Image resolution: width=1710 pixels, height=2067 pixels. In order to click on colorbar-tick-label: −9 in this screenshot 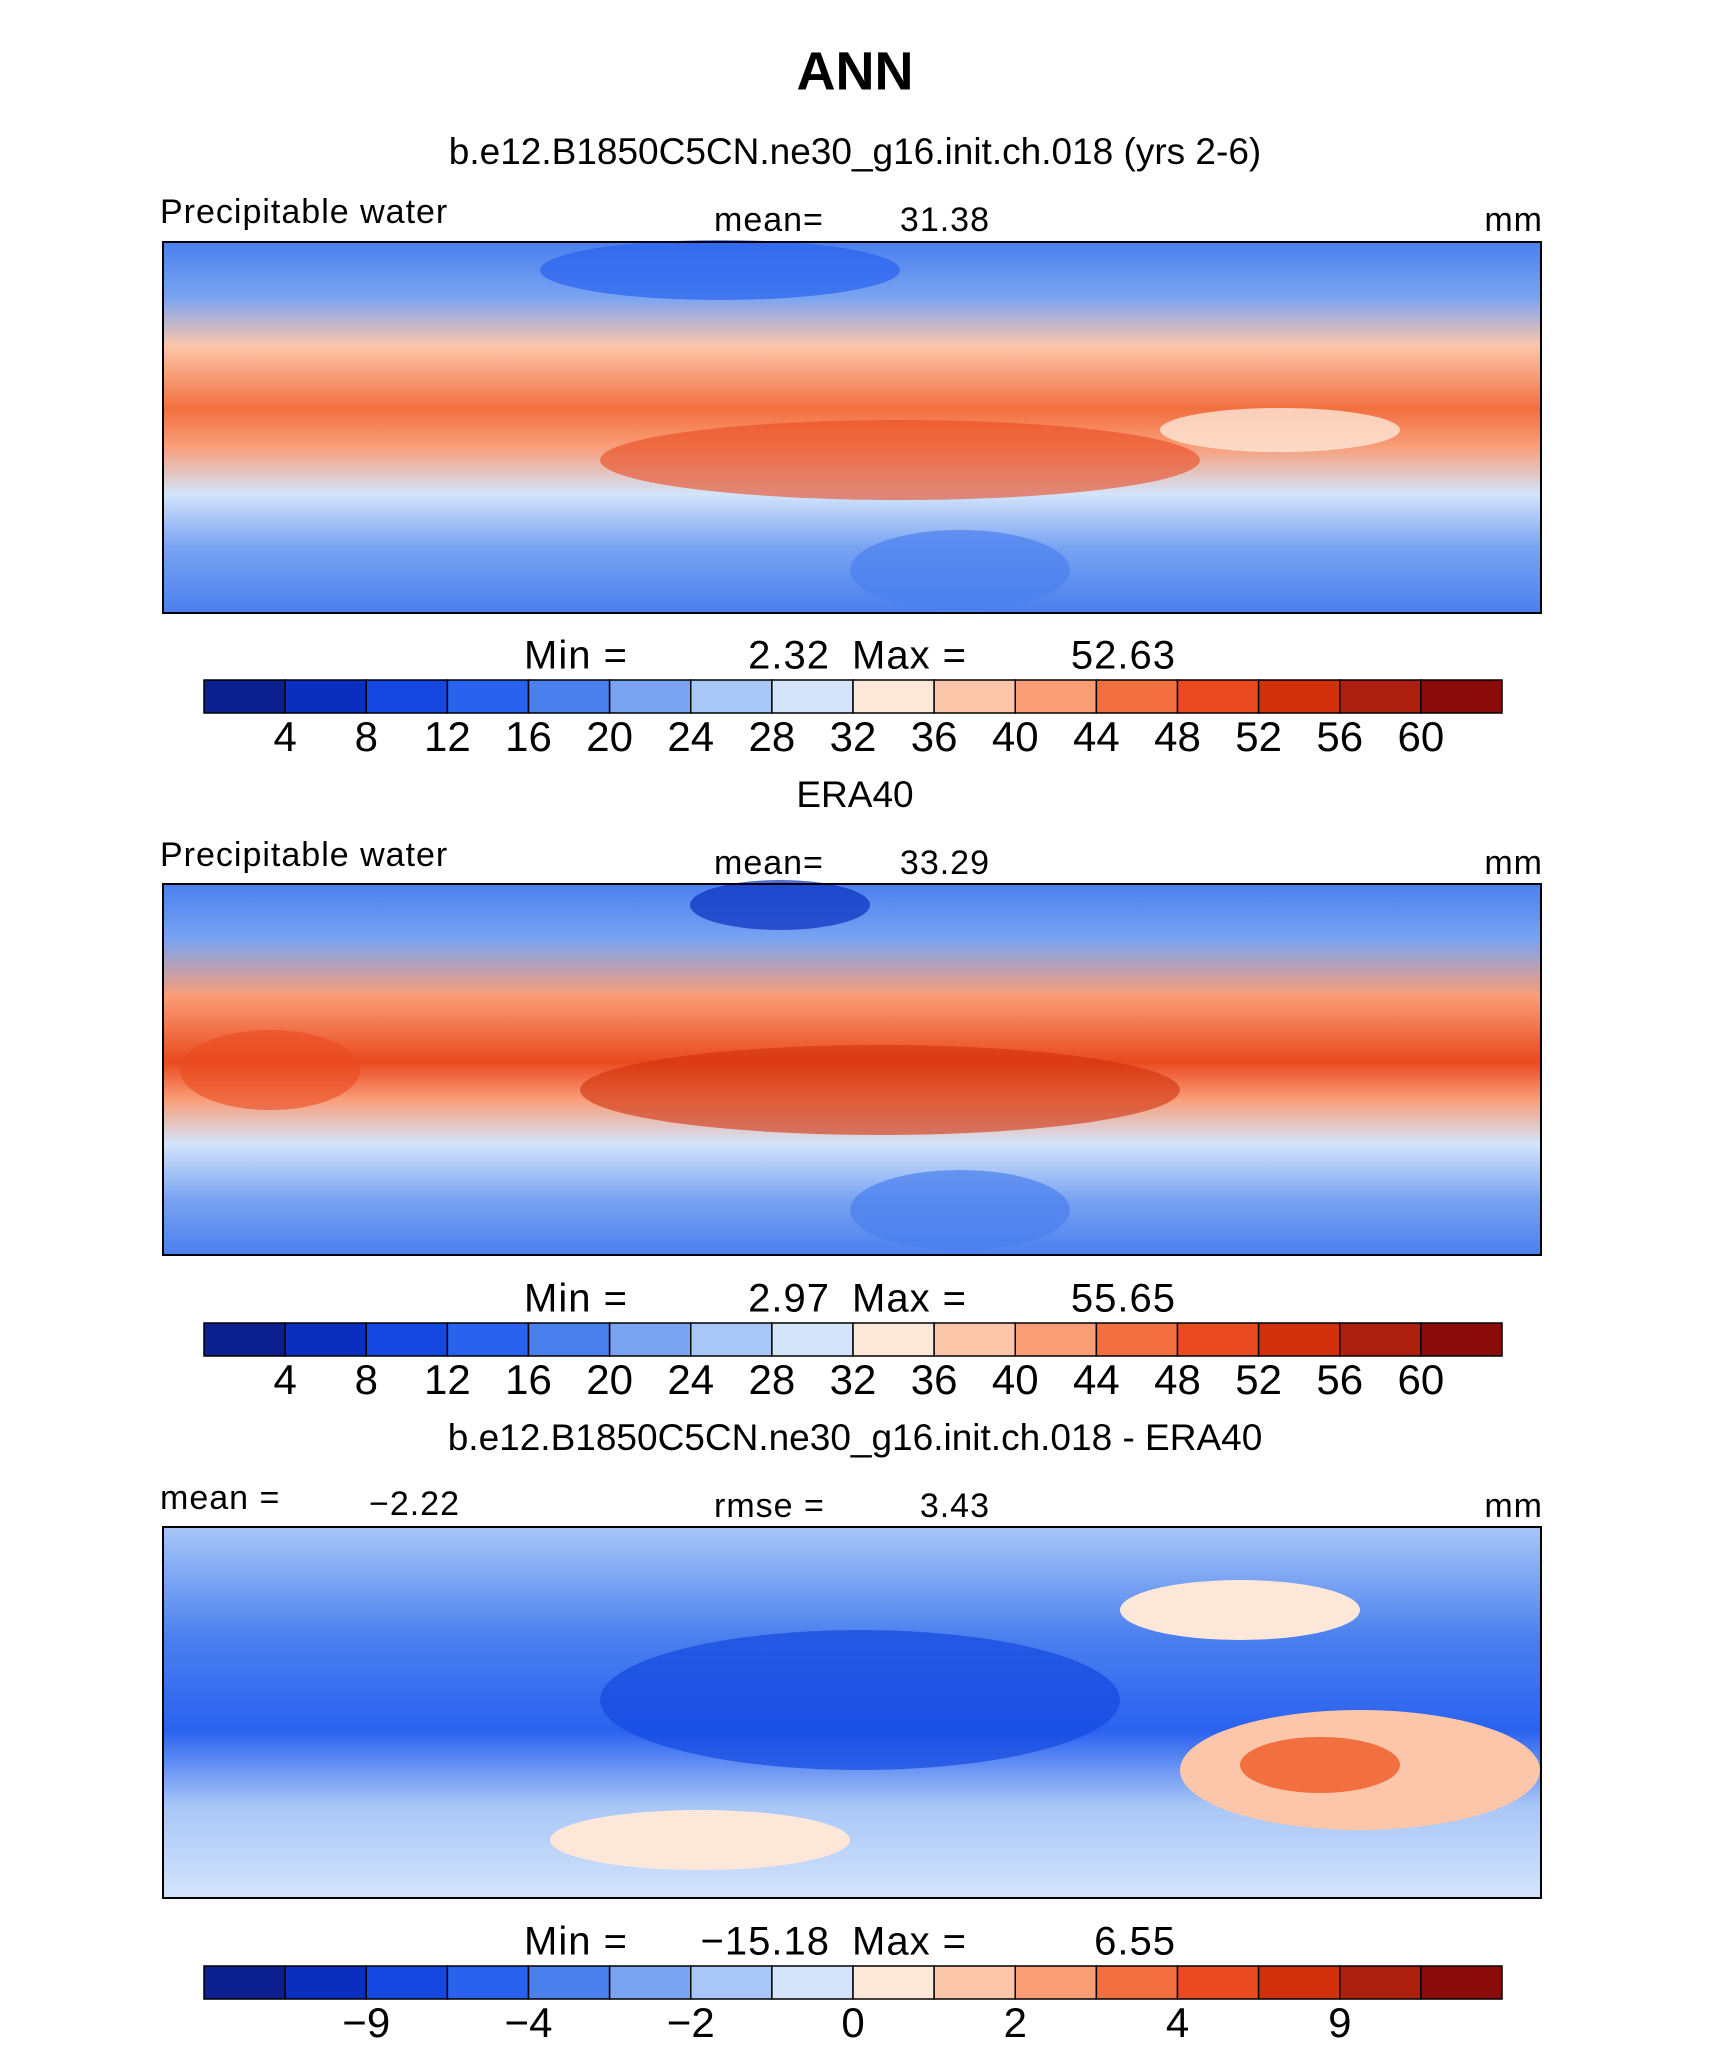, I will do `click(366, 2022)`.